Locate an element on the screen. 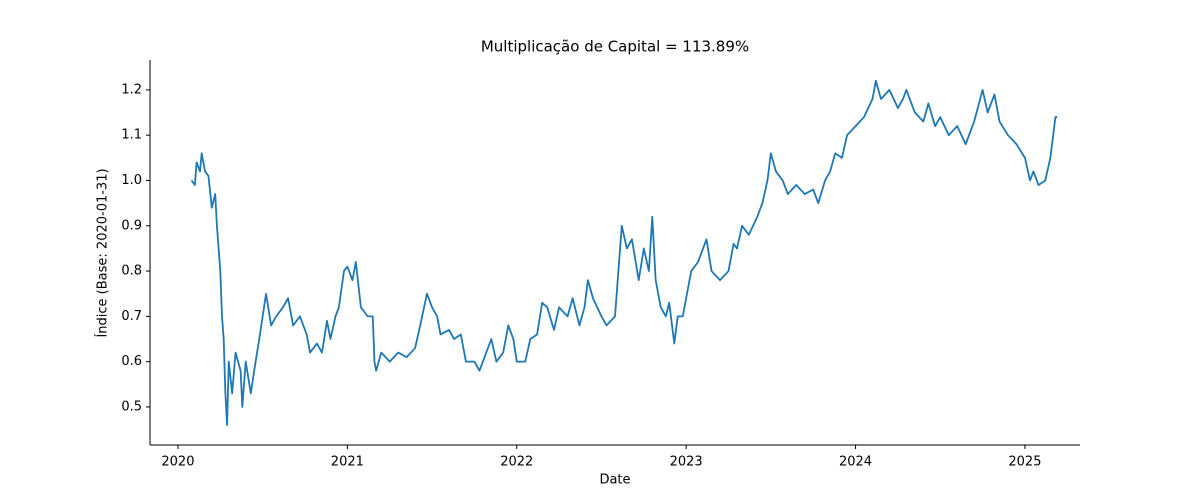 The width and height of the screenshot is (1200, 504). x-axis-label: Date is located at coordinates (614, 480).